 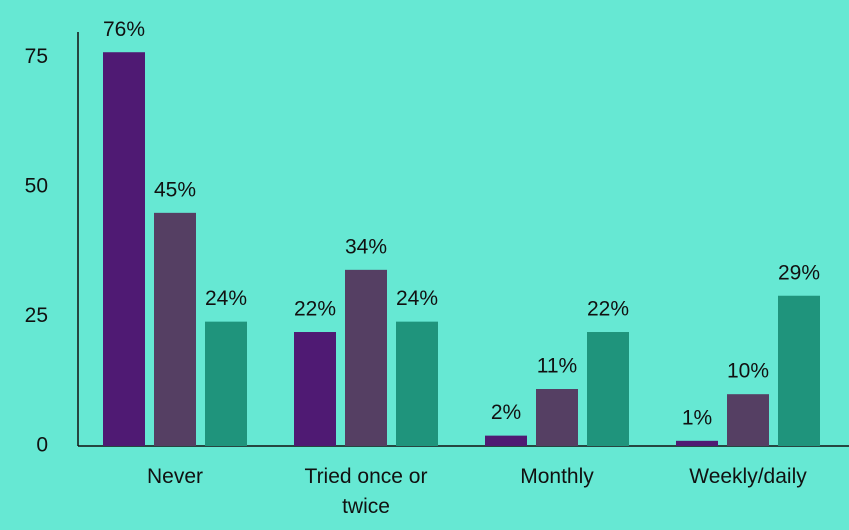 What do you see at coordinates (748, 476) in the screenshot?
I see `x-tick-label: Weekly/daily` at bounding box center [748, 476].